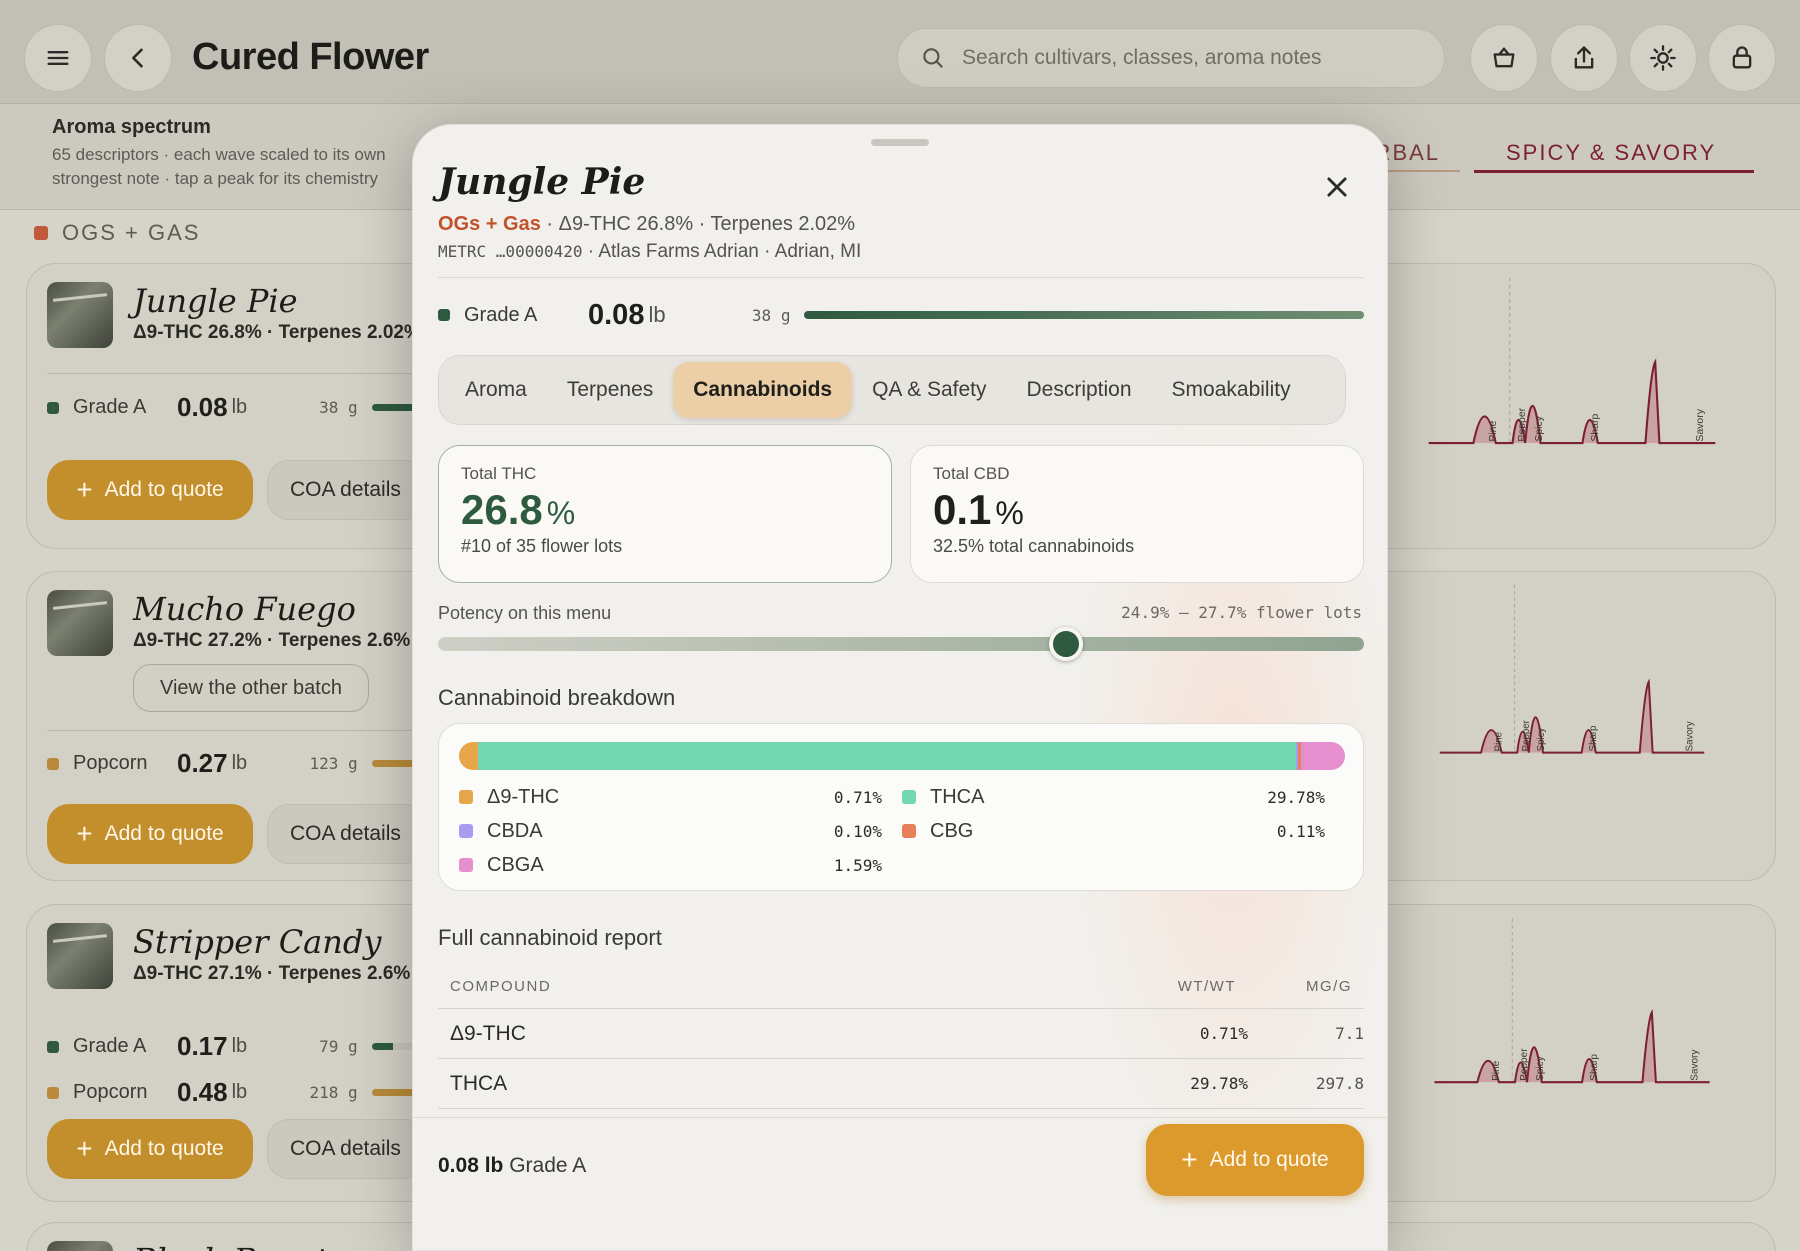 This screenshot has width=1800, height=1251. I want to click on potency-label: Potency on this menu, so click(525, 613).